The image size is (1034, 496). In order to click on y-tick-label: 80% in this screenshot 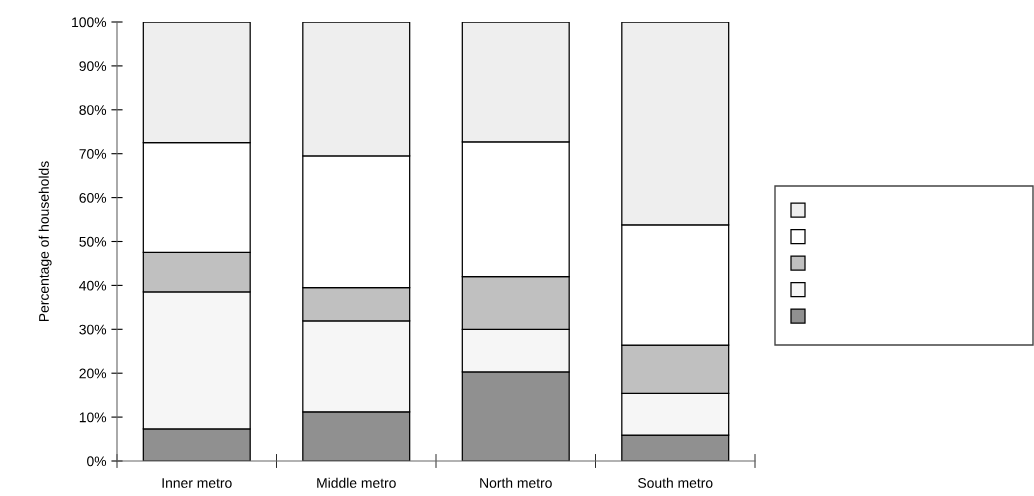, I will do `click(93, 110)`.